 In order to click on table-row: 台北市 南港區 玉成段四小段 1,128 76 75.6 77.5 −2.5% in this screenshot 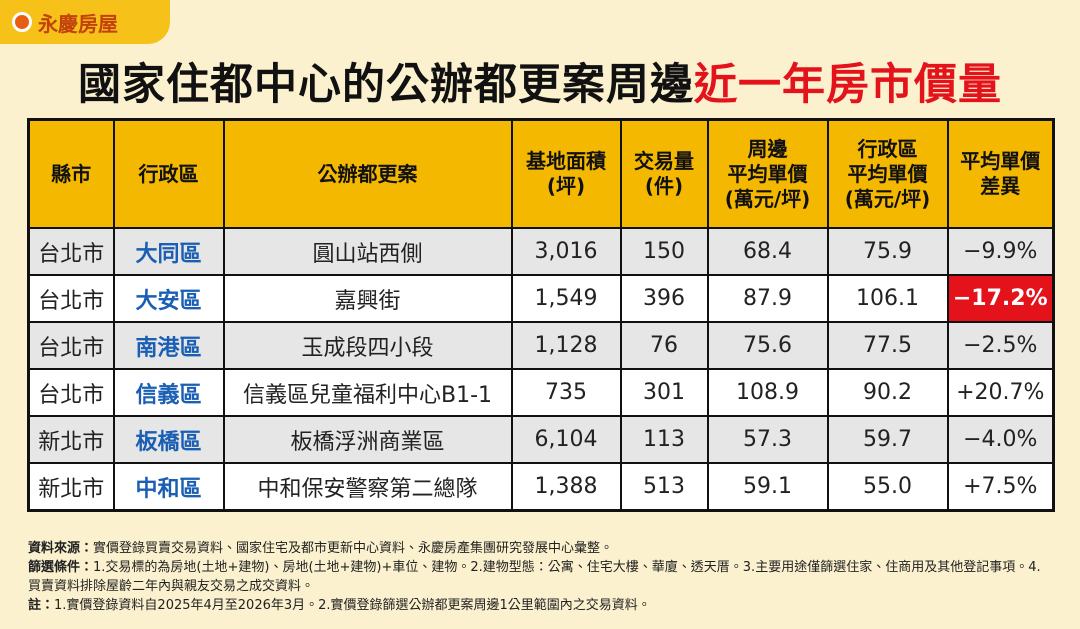, I will do `click(541, 345)`.